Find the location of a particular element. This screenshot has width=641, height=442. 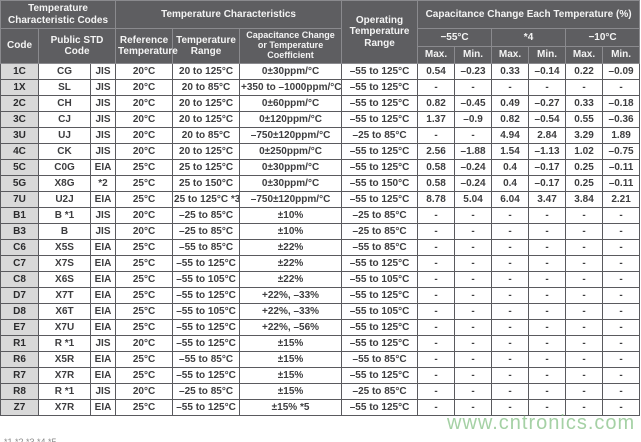

cap-change-value-cell: –0.11 is located at coordinates (621, 183).